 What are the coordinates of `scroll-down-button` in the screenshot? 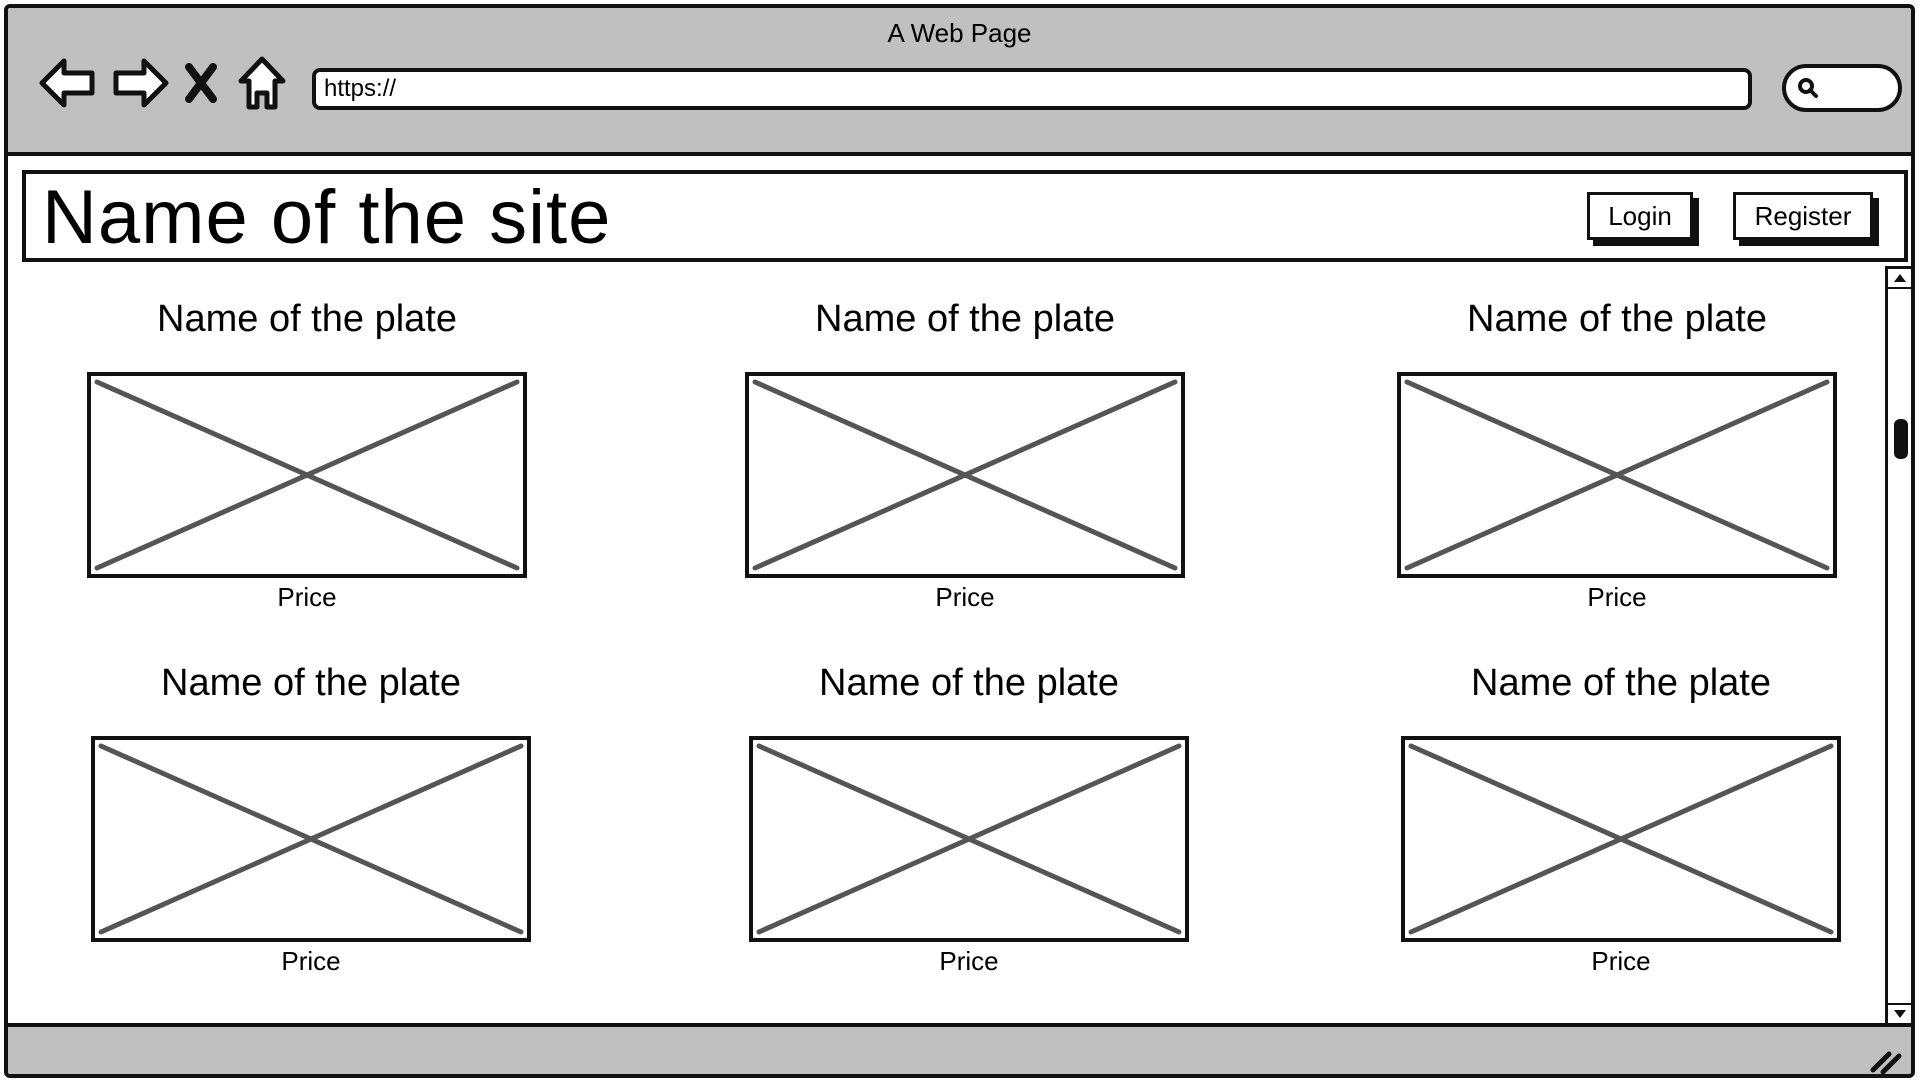 It's located at (1899, 1013).